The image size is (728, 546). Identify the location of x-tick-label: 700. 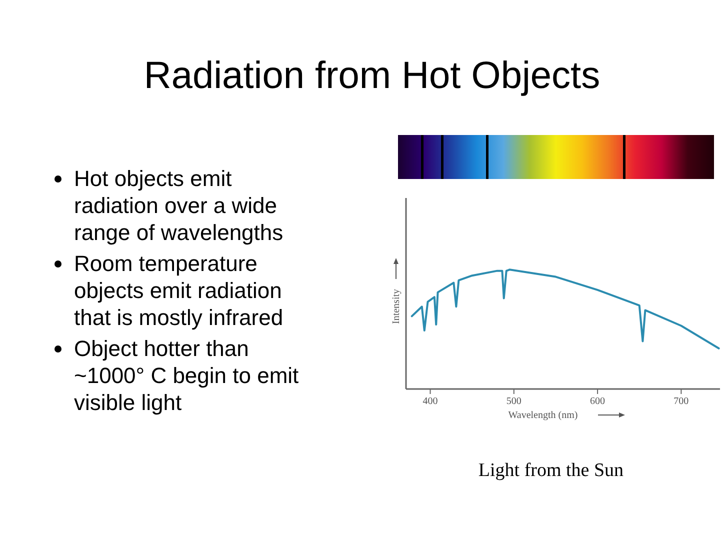
(681, 401).